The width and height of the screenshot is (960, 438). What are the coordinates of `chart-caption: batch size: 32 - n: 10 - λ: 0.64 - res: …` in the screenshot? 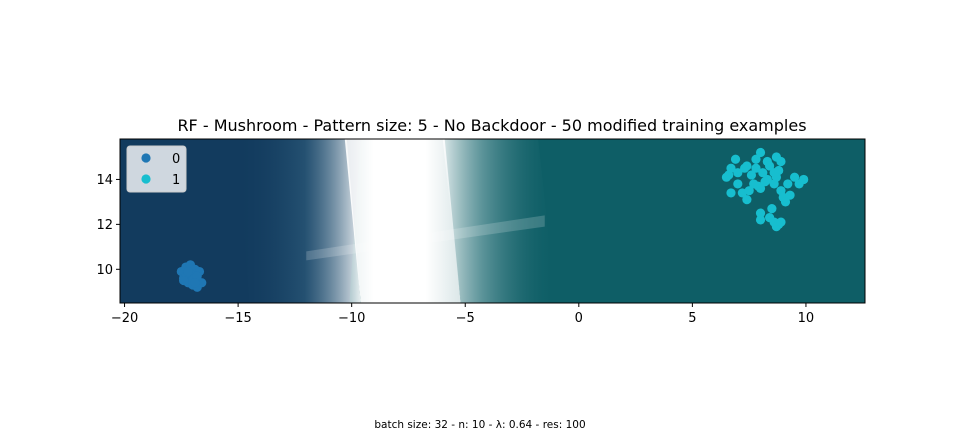 It's located at (480, 425).